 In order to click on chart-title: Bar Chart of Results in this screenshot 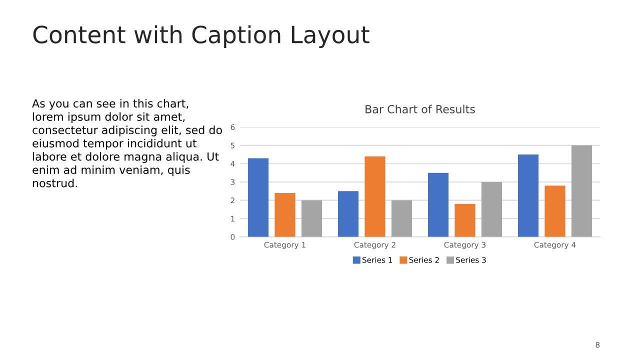, I will do `click(420, 109)`.